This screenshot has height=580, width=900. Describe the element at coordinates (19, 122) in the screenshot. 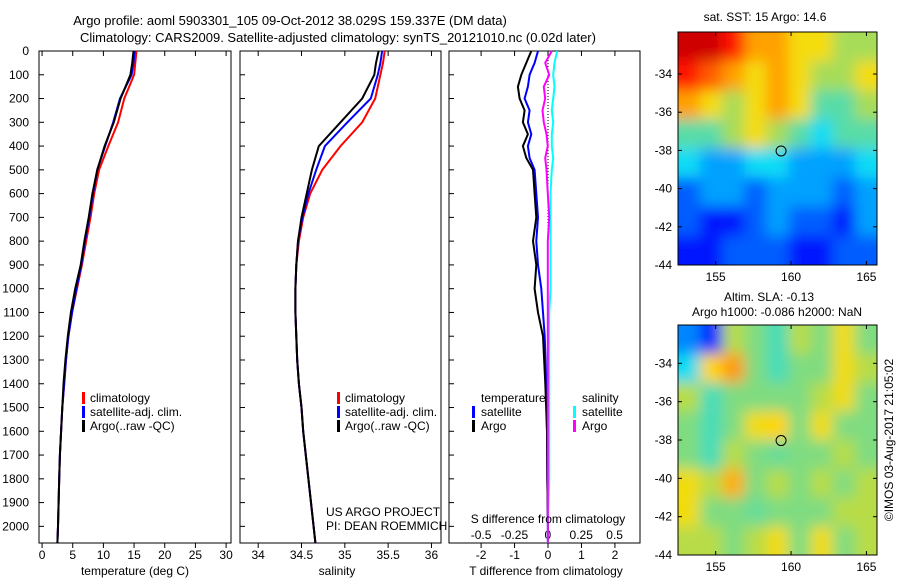

I see `y-tick-label: 300` at that location.